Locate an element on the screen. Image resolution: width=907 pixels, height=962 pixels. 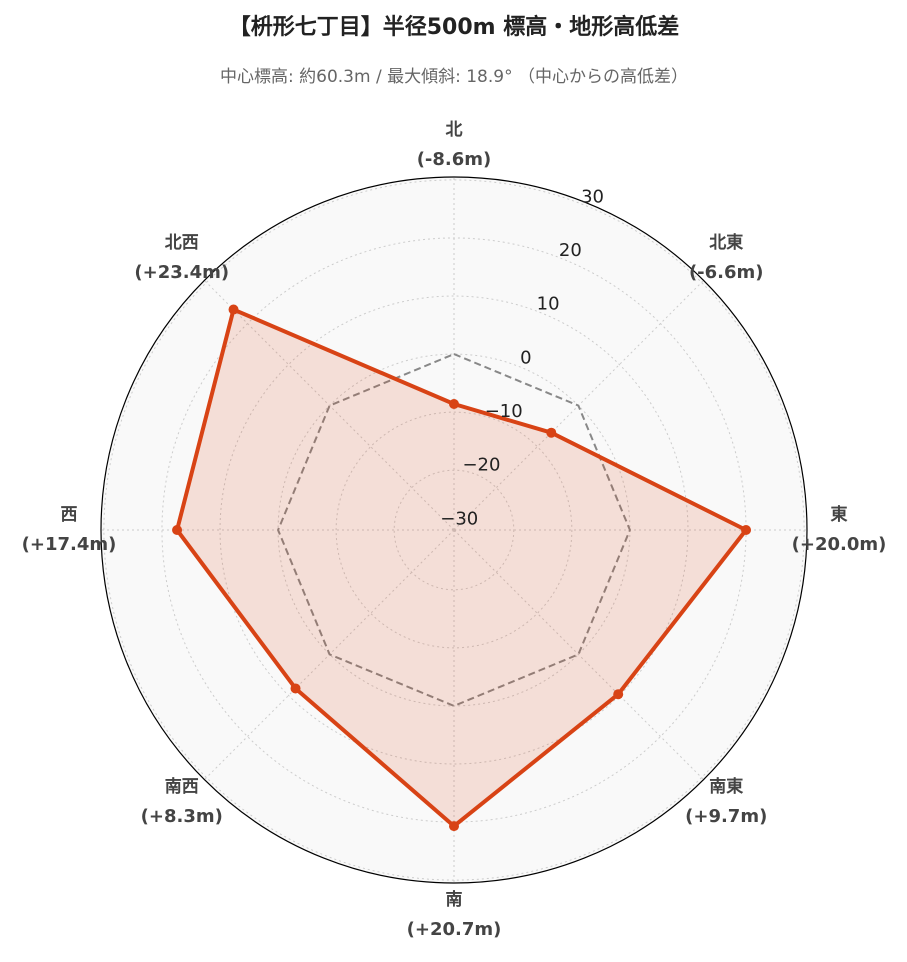
grid-circle is located at coordinates (454, 530).